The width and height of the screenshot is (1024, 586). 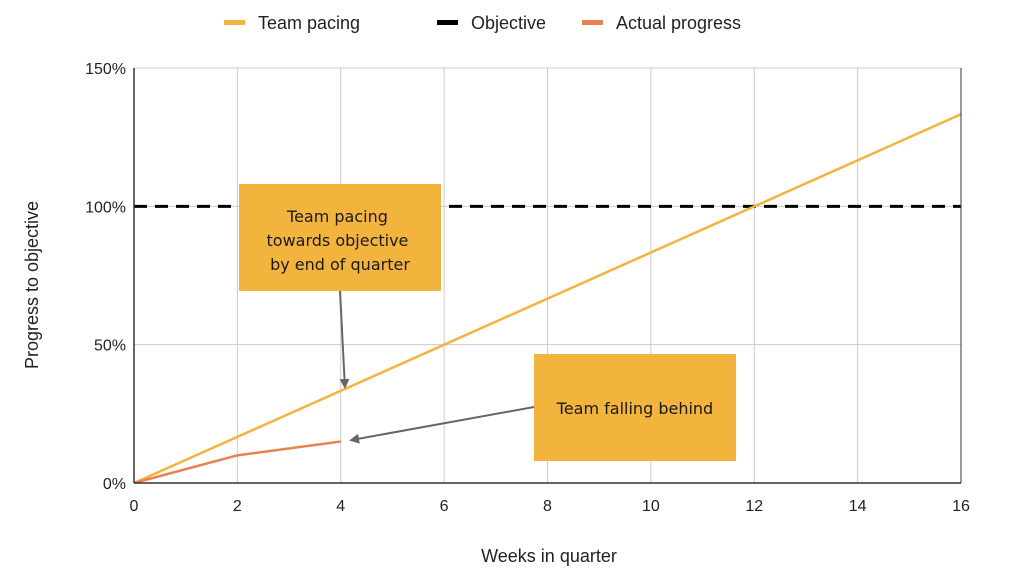 I want to click on y-axis-title: Progress to objective, so click(x=32, y=285).